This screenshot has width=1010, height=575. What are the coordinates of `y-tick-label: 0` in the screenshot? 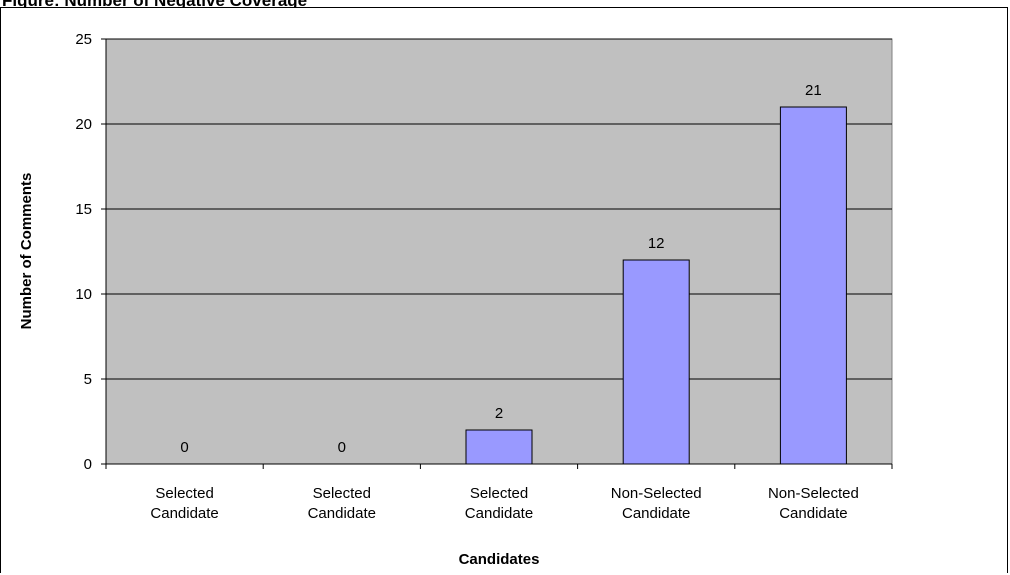 It's located at (88, 464).